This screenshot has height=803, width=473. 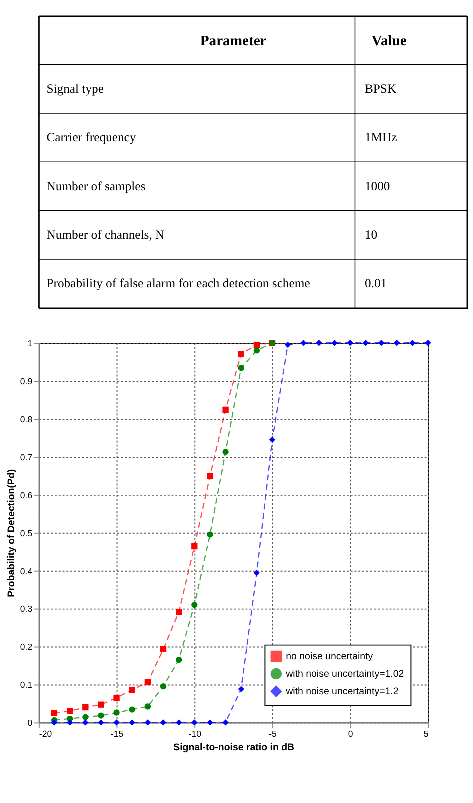 I want to click on y-tick-label: 0.3, so click(x=26, y=609).